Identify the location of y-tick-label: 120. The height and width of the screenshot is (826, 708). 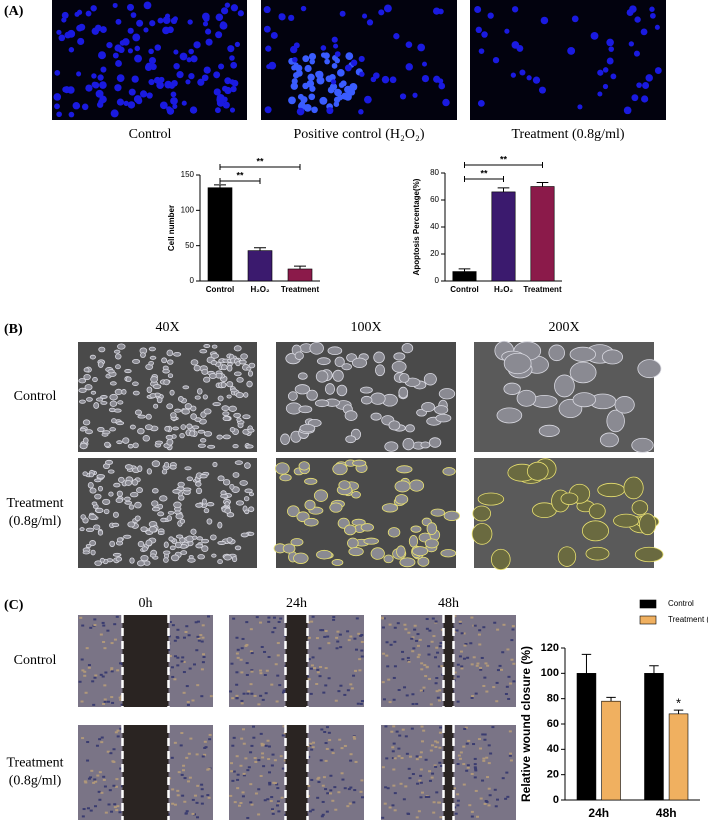
(550, 648).